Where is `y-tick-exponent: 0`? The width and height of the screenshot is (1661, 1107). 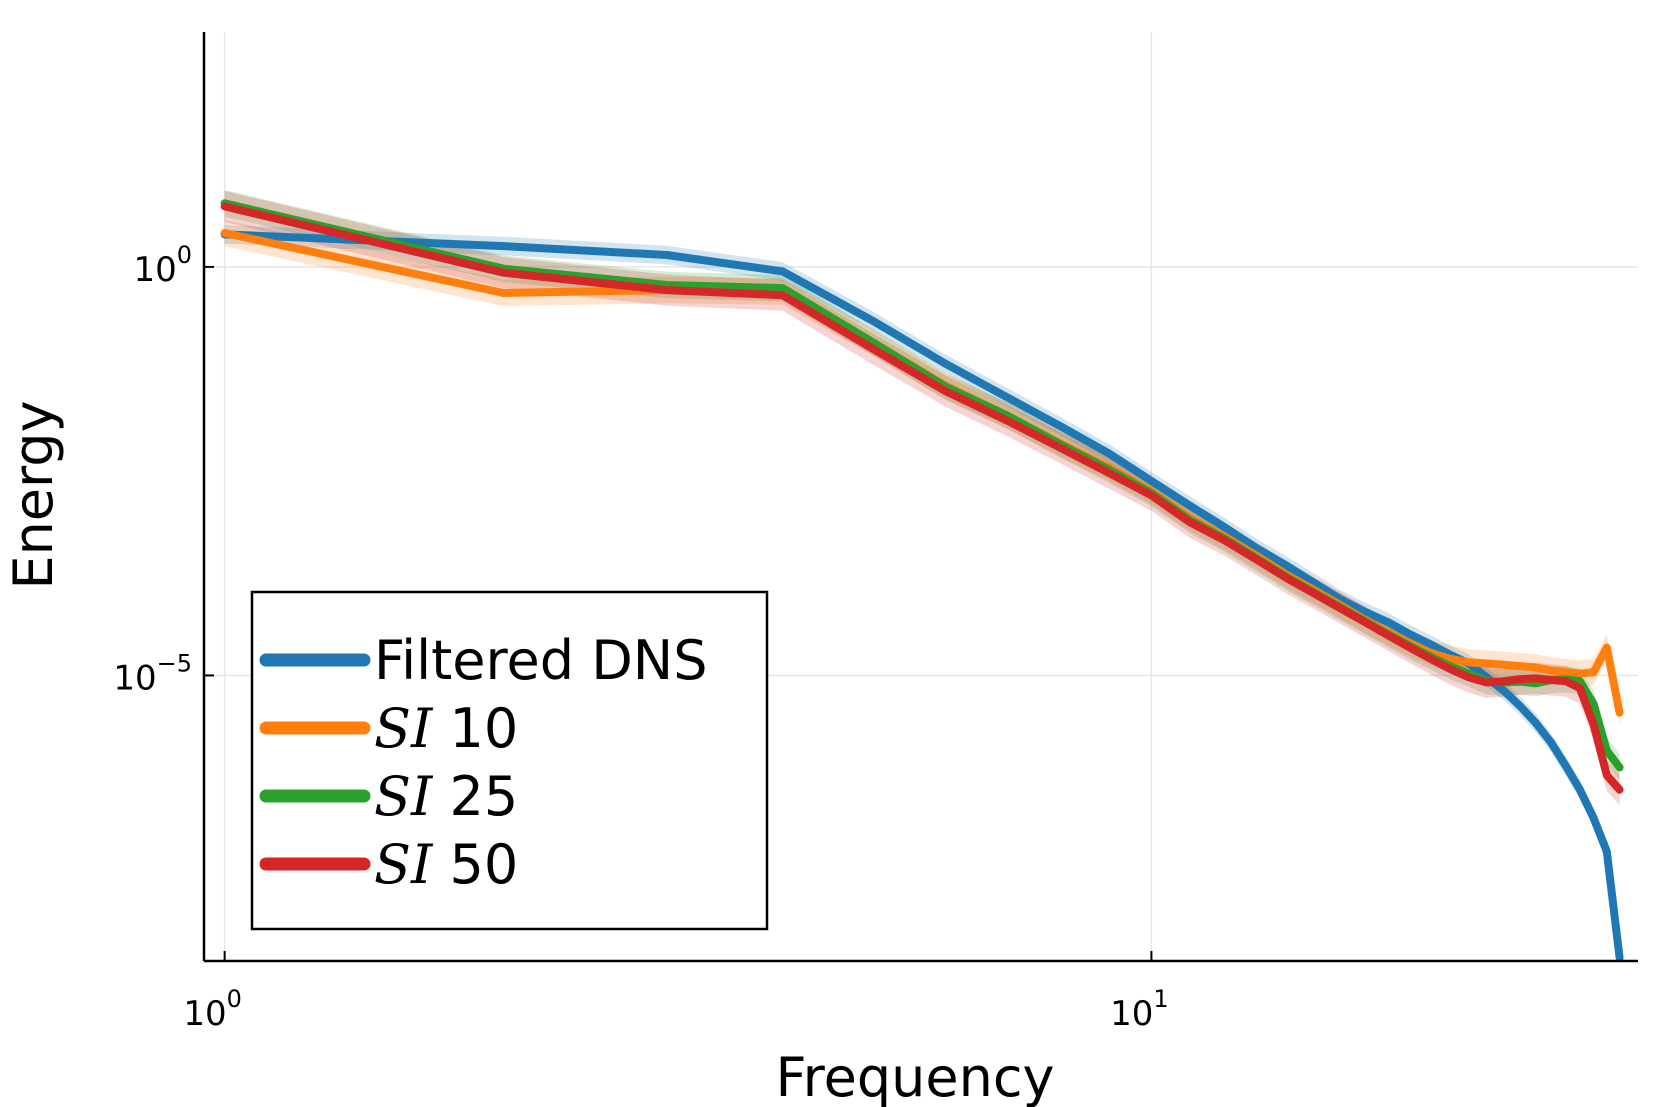 y-tick-exponent: 0 is located at coordinates (184, 255).